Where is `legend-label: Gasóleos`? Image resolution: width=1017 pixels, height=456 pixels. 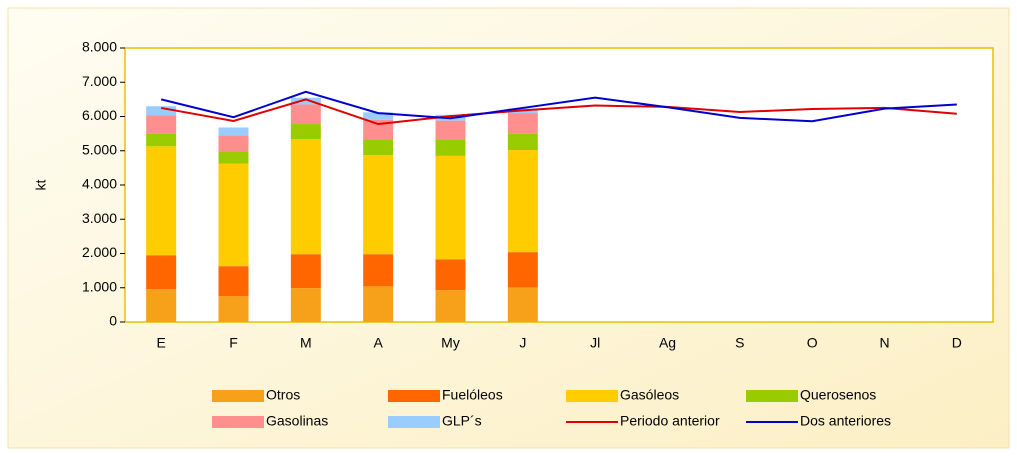
legend-label: Gasóleos is located at coordinates (649, 395).